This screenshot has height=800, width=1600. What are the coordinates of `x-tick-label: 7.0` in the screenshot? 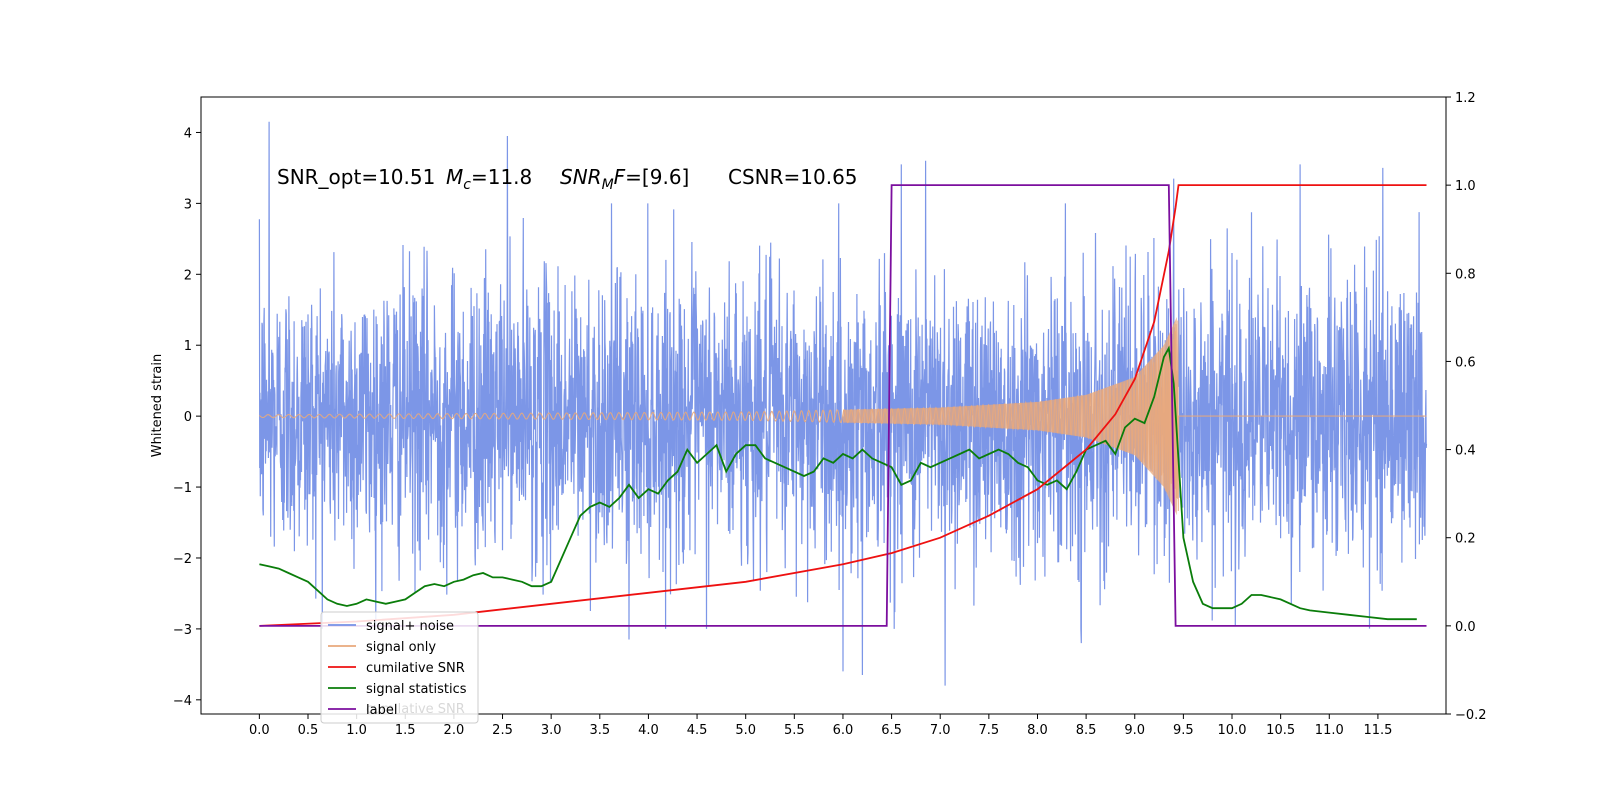 It's located at (940, 730).